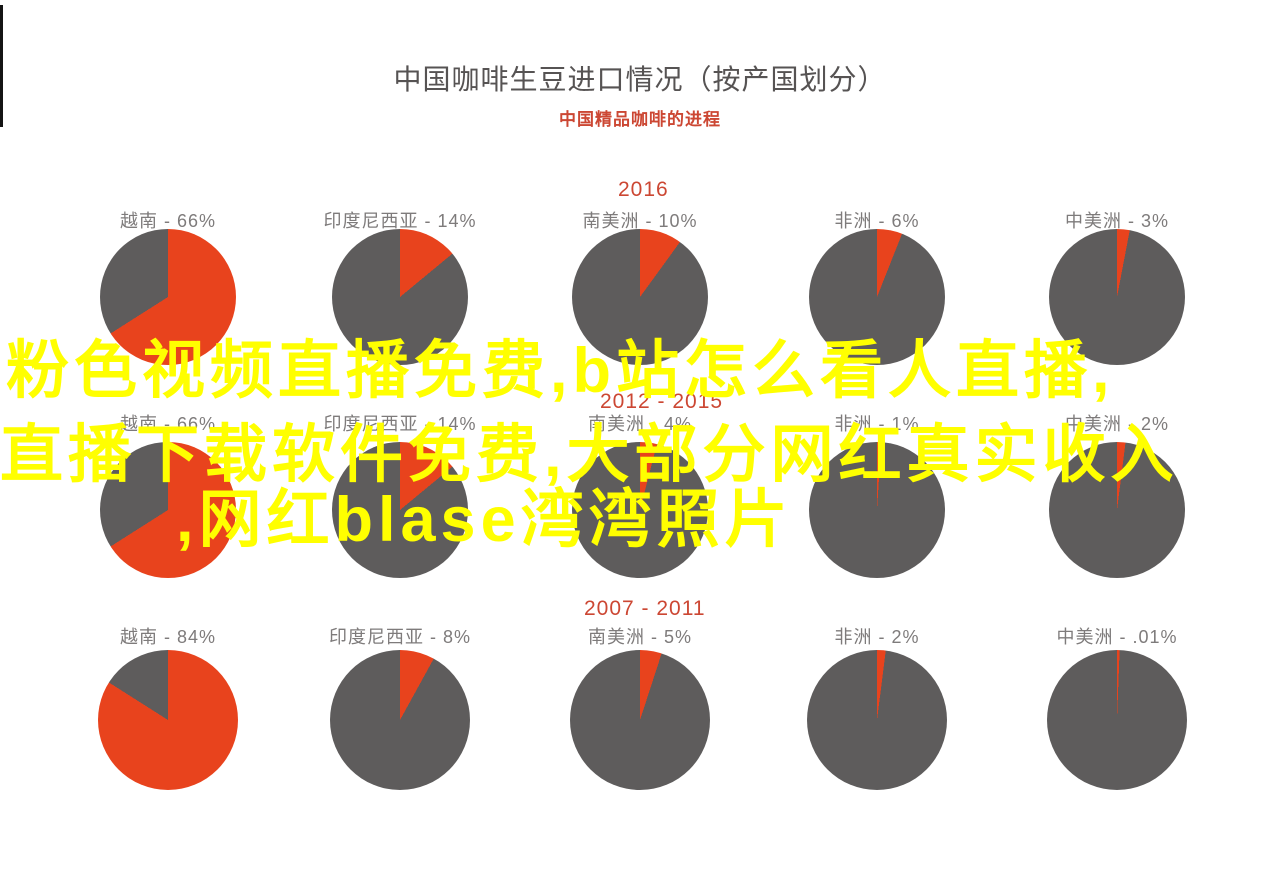 The width and height of the screenshot is (1280, 872). I want to click on pie-label-r3c3: 南美洲 - 5%, so click(639, 637).